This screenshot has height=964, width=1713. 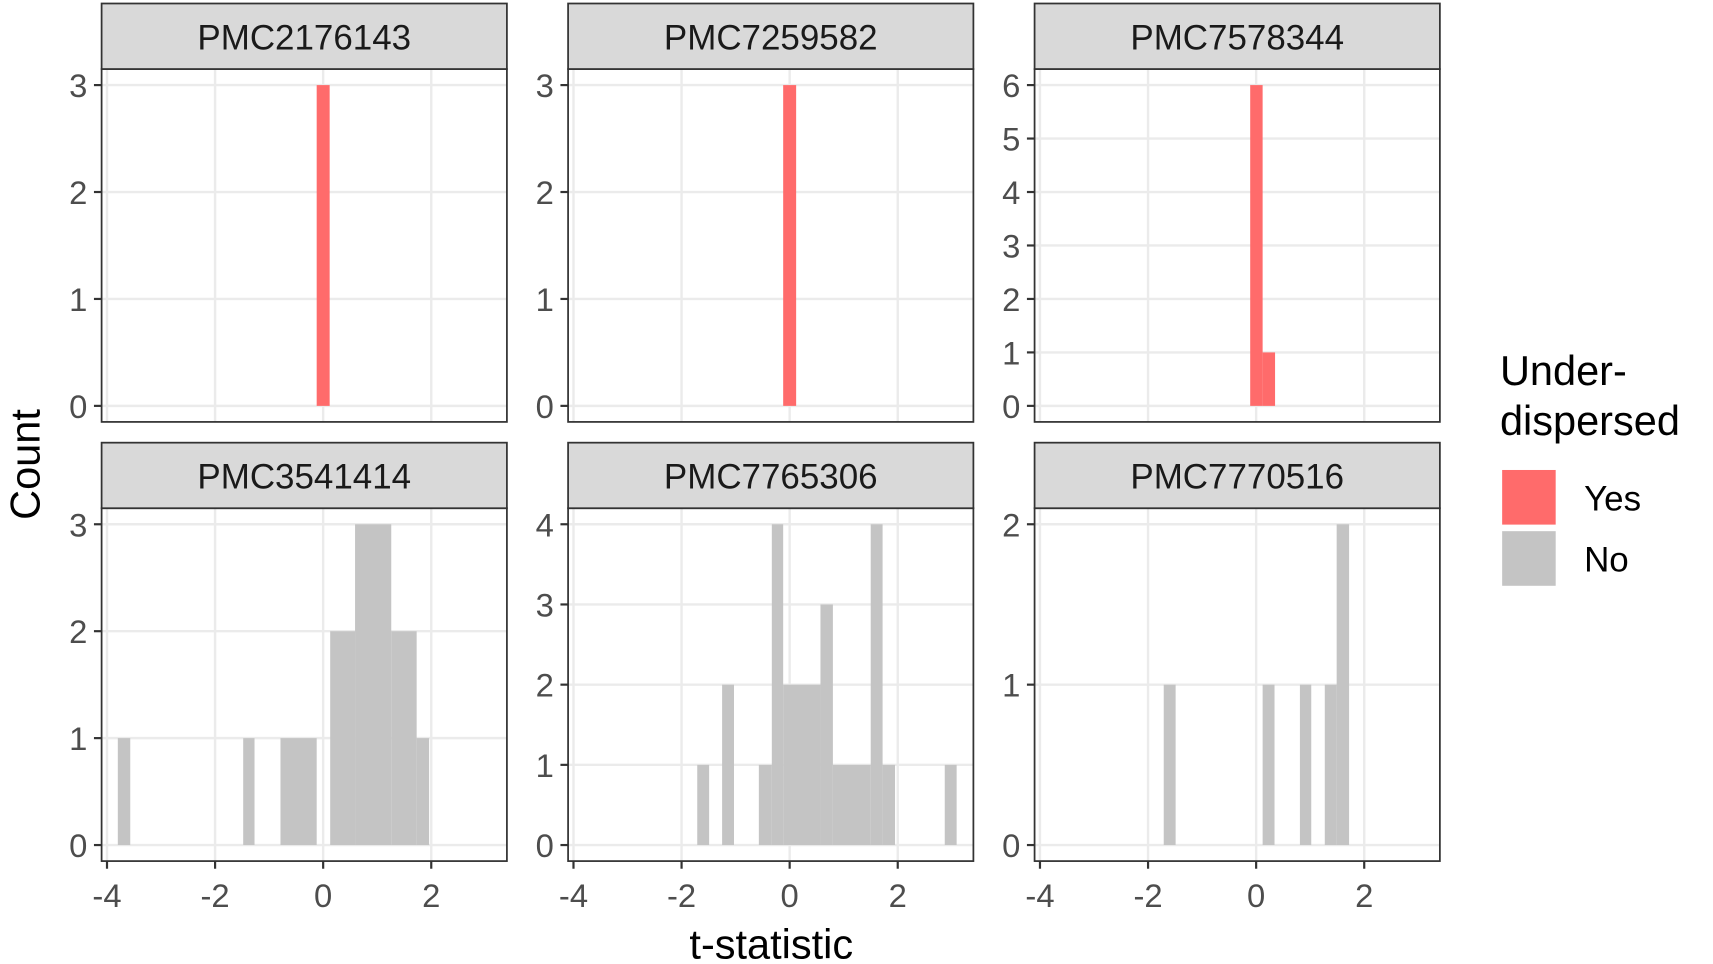 What do you see at coordinates (1563, 370) in the screenshot?
I see `legend-title-line-1: Under-` at bounding box center [1563, 370].